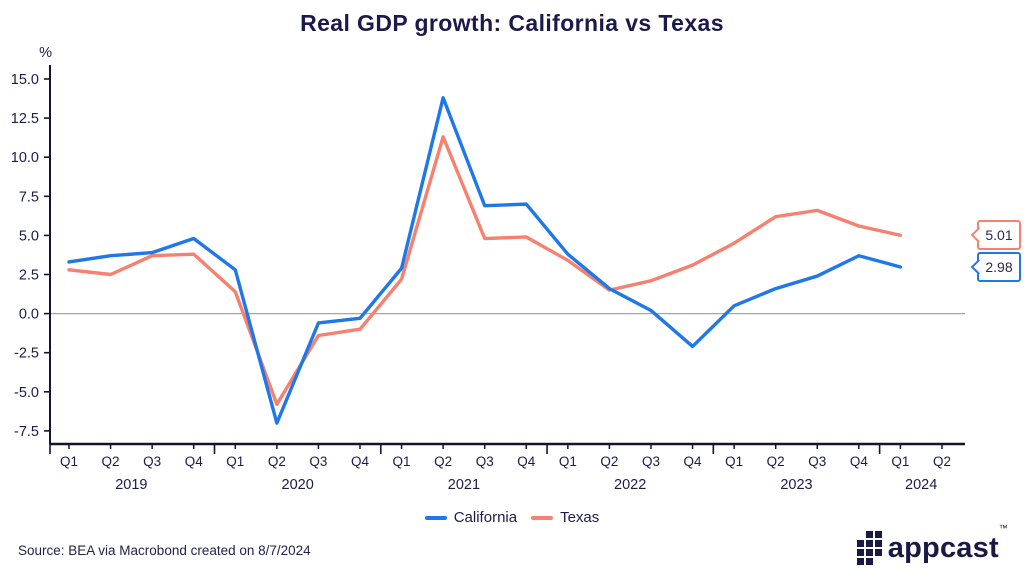  Describe the element at coordinates (25, 80) in the screenshot. I see `y-tick-label: 15.0` at that location.